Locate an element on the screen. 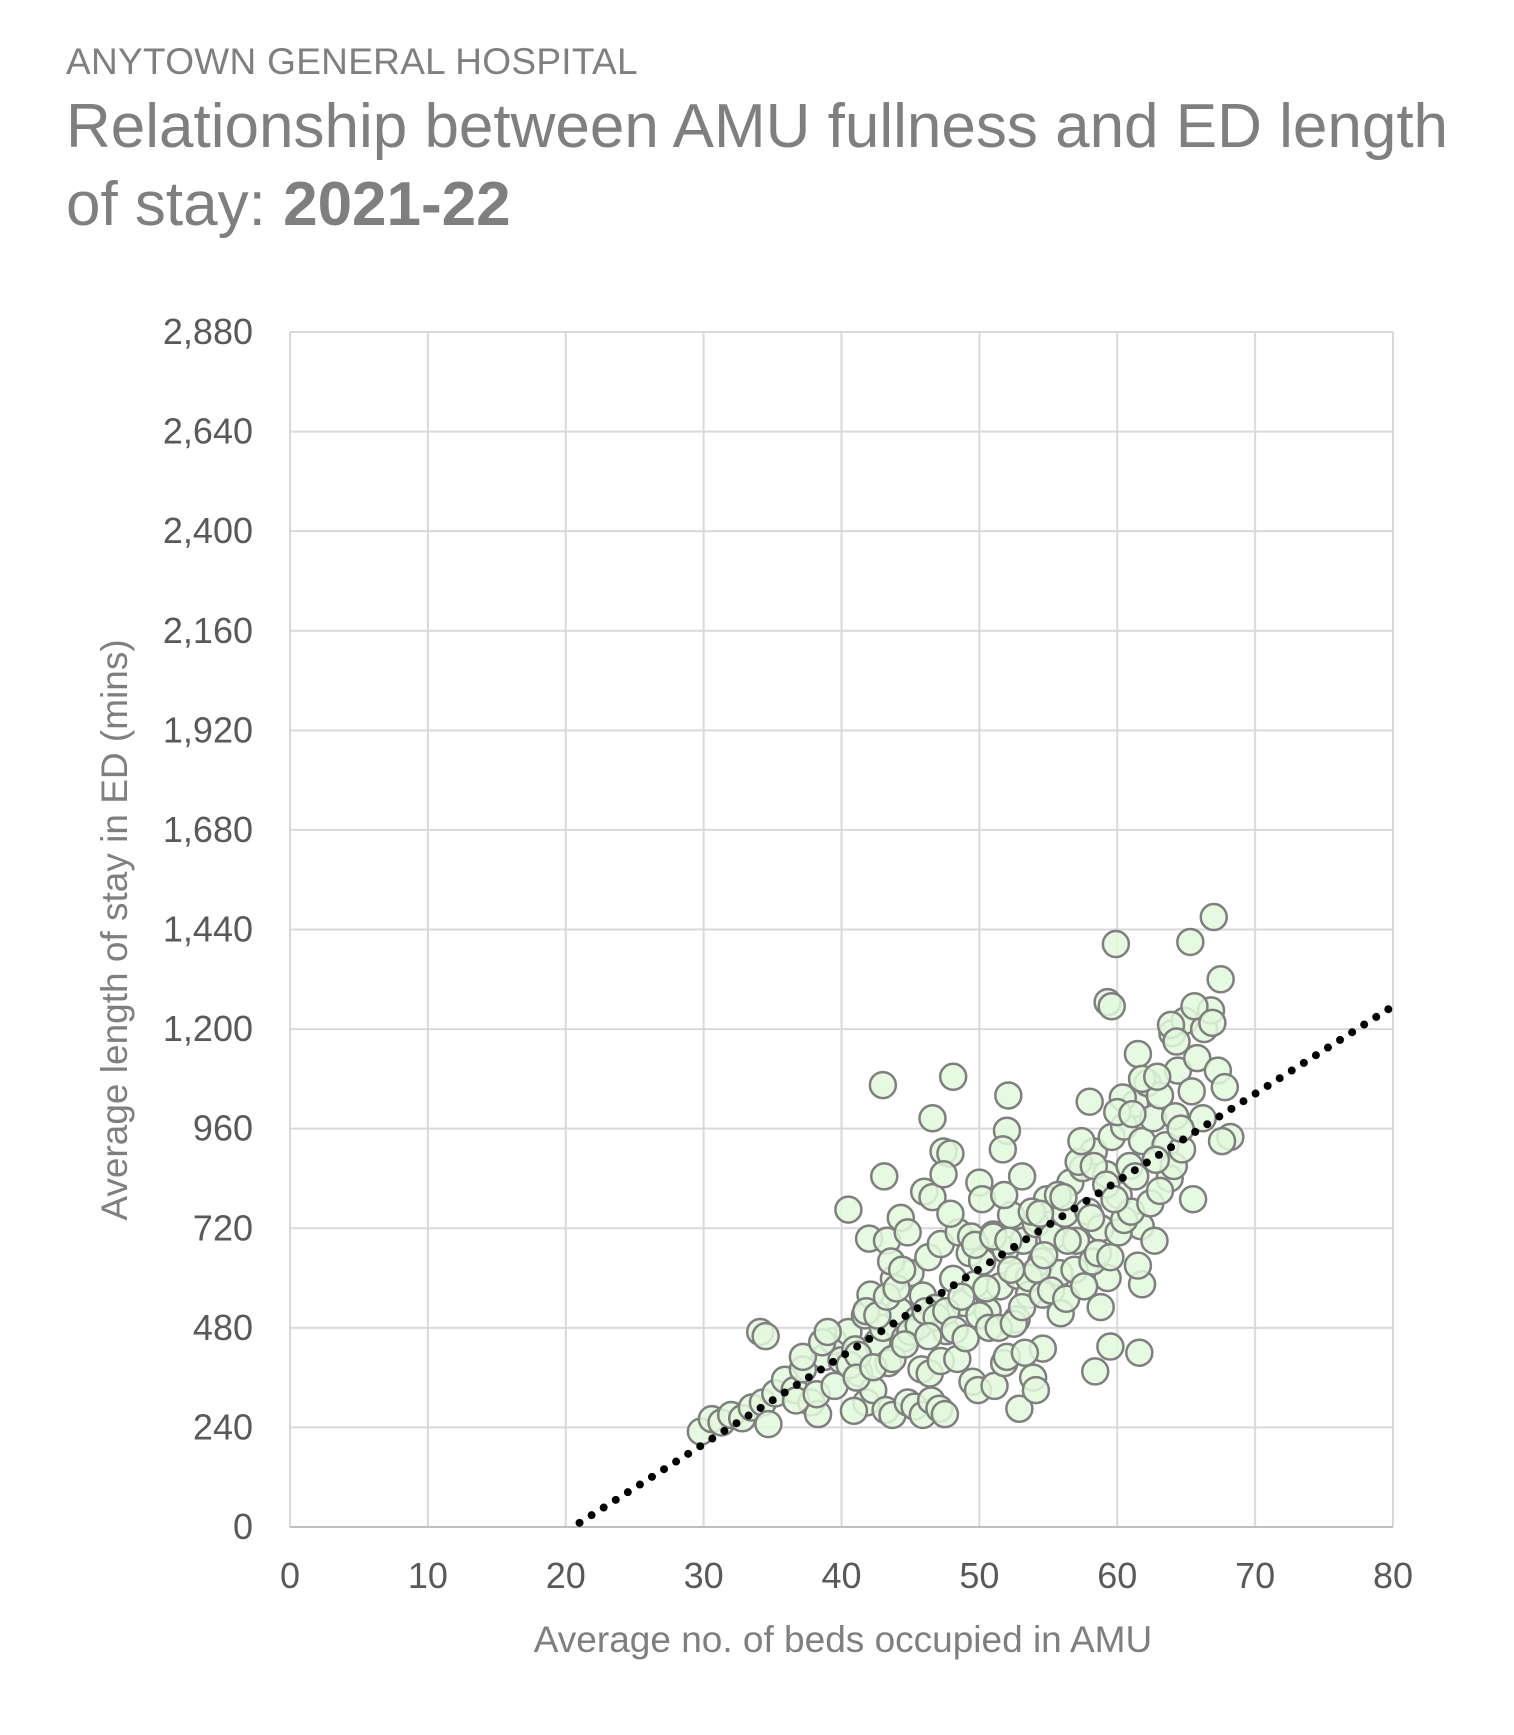 The image size is (1514, 1735). y-tick-label: 2,160 is located at coordinates (208, 630).